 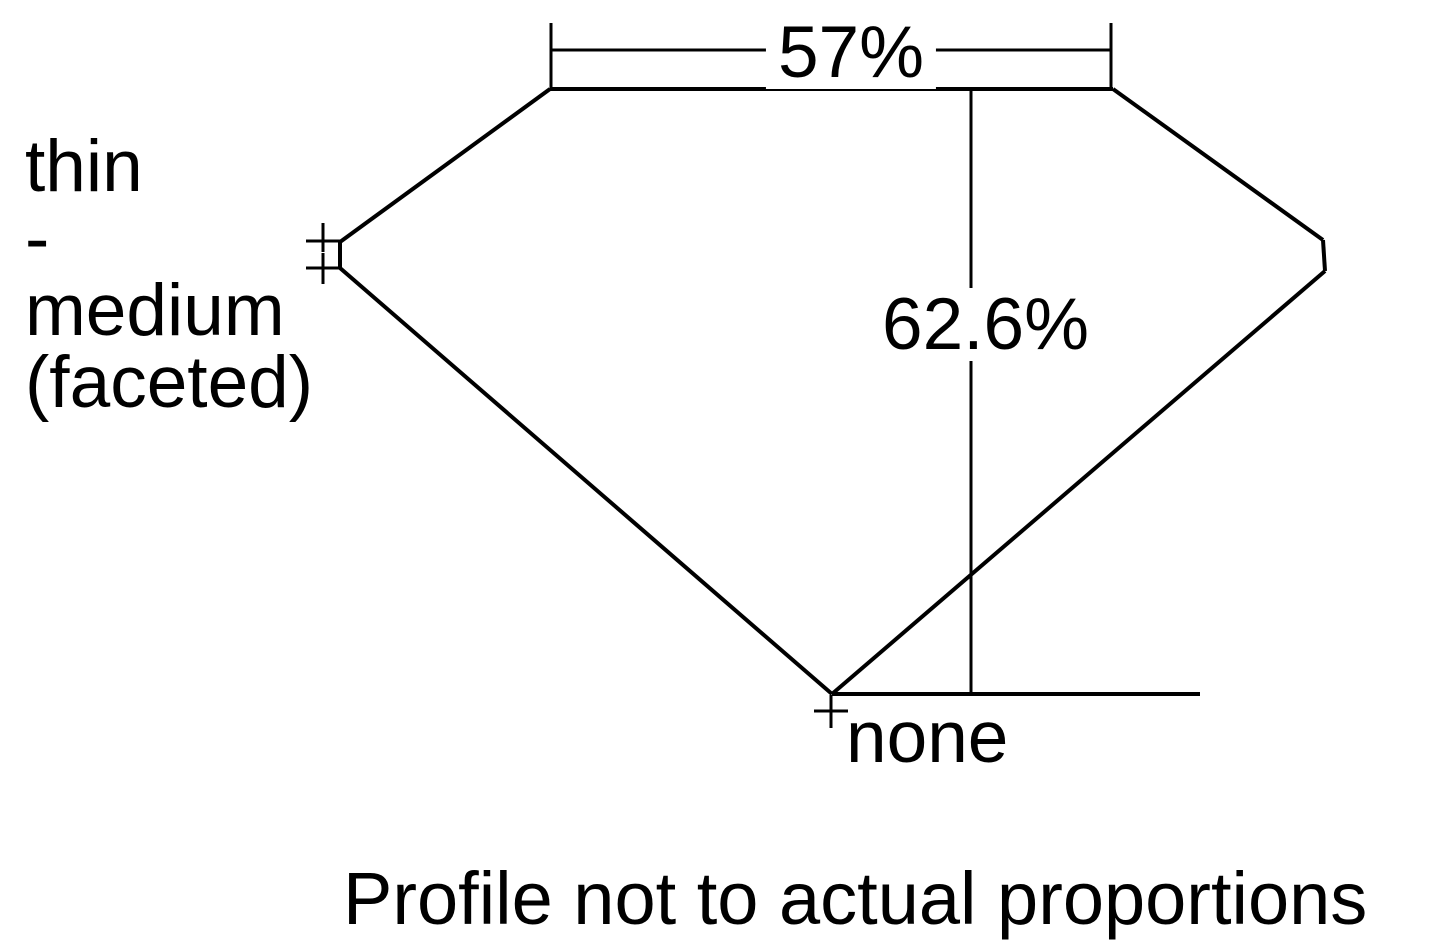 What do you see at coordinates (855, 898) in the screenshot?
I see `diagram-caption: Profile not to actual proportions` at bounding box center [855, 898].